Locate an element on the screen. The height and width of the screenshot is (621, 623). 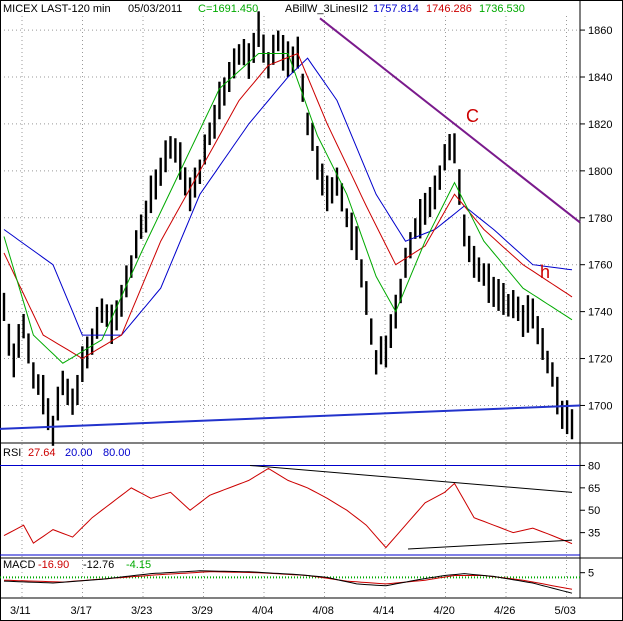
rsi-tick-label: 80 is located at coordinates (594, 466).